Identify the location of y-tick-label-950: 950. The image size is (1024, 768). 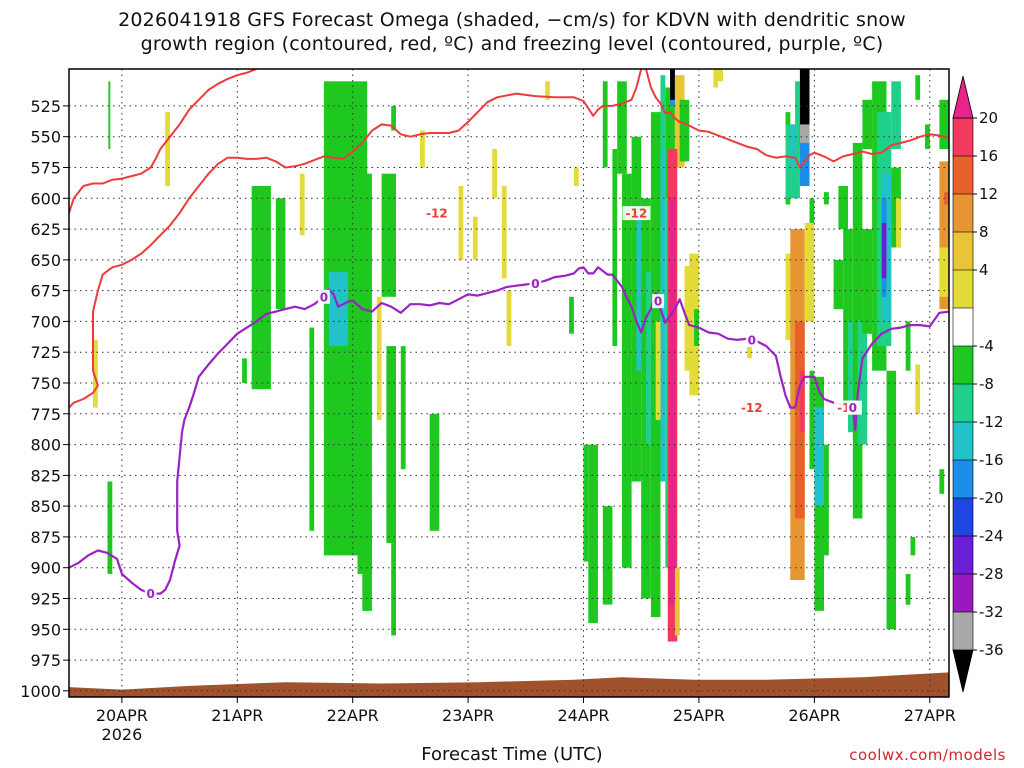
(45, 629).